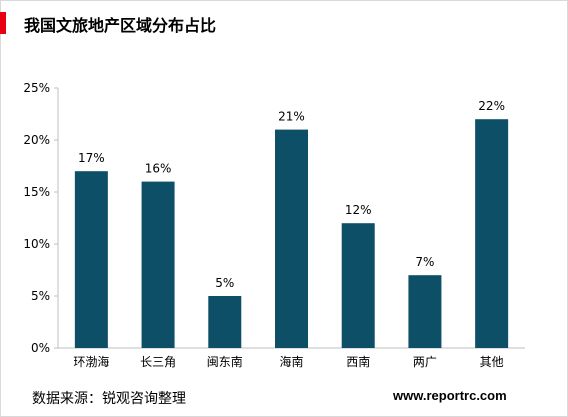 The width and height of the screenshot is (568, 417). What do you see at coordinates (36, 192) in the screenshot?
I see `y-tick-label: 15%` at bounding box center [36, 192].